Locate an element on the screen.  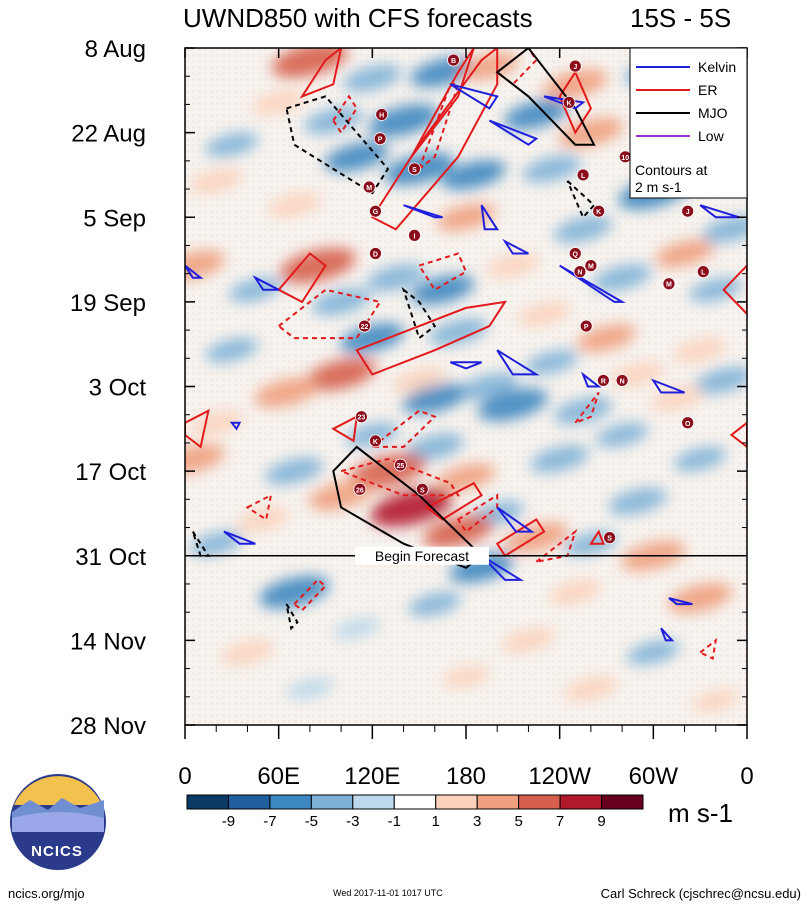
footer-url: ncics.org/mjo is located at coordinates (46, 893).